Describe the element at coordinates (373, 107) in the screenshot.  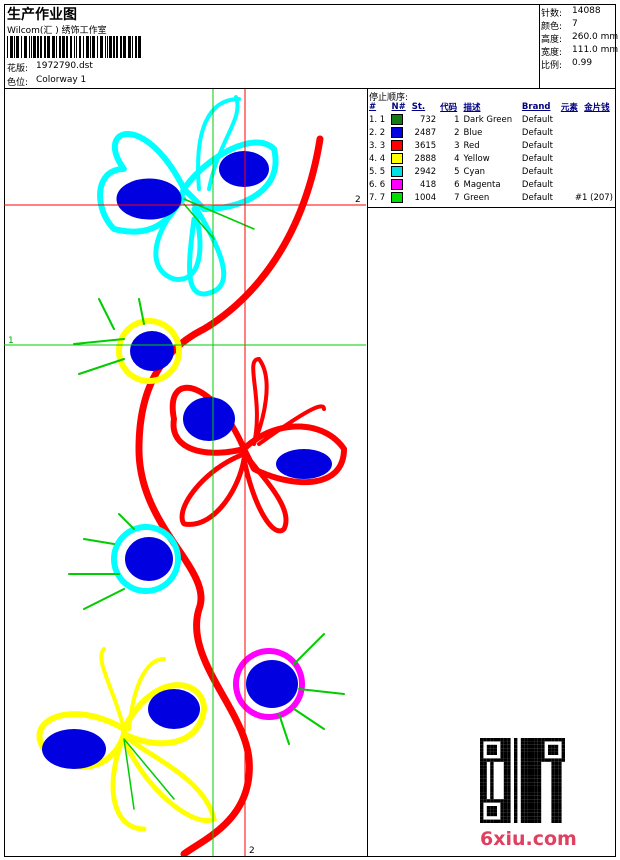
I see `column-header: #` at that location.